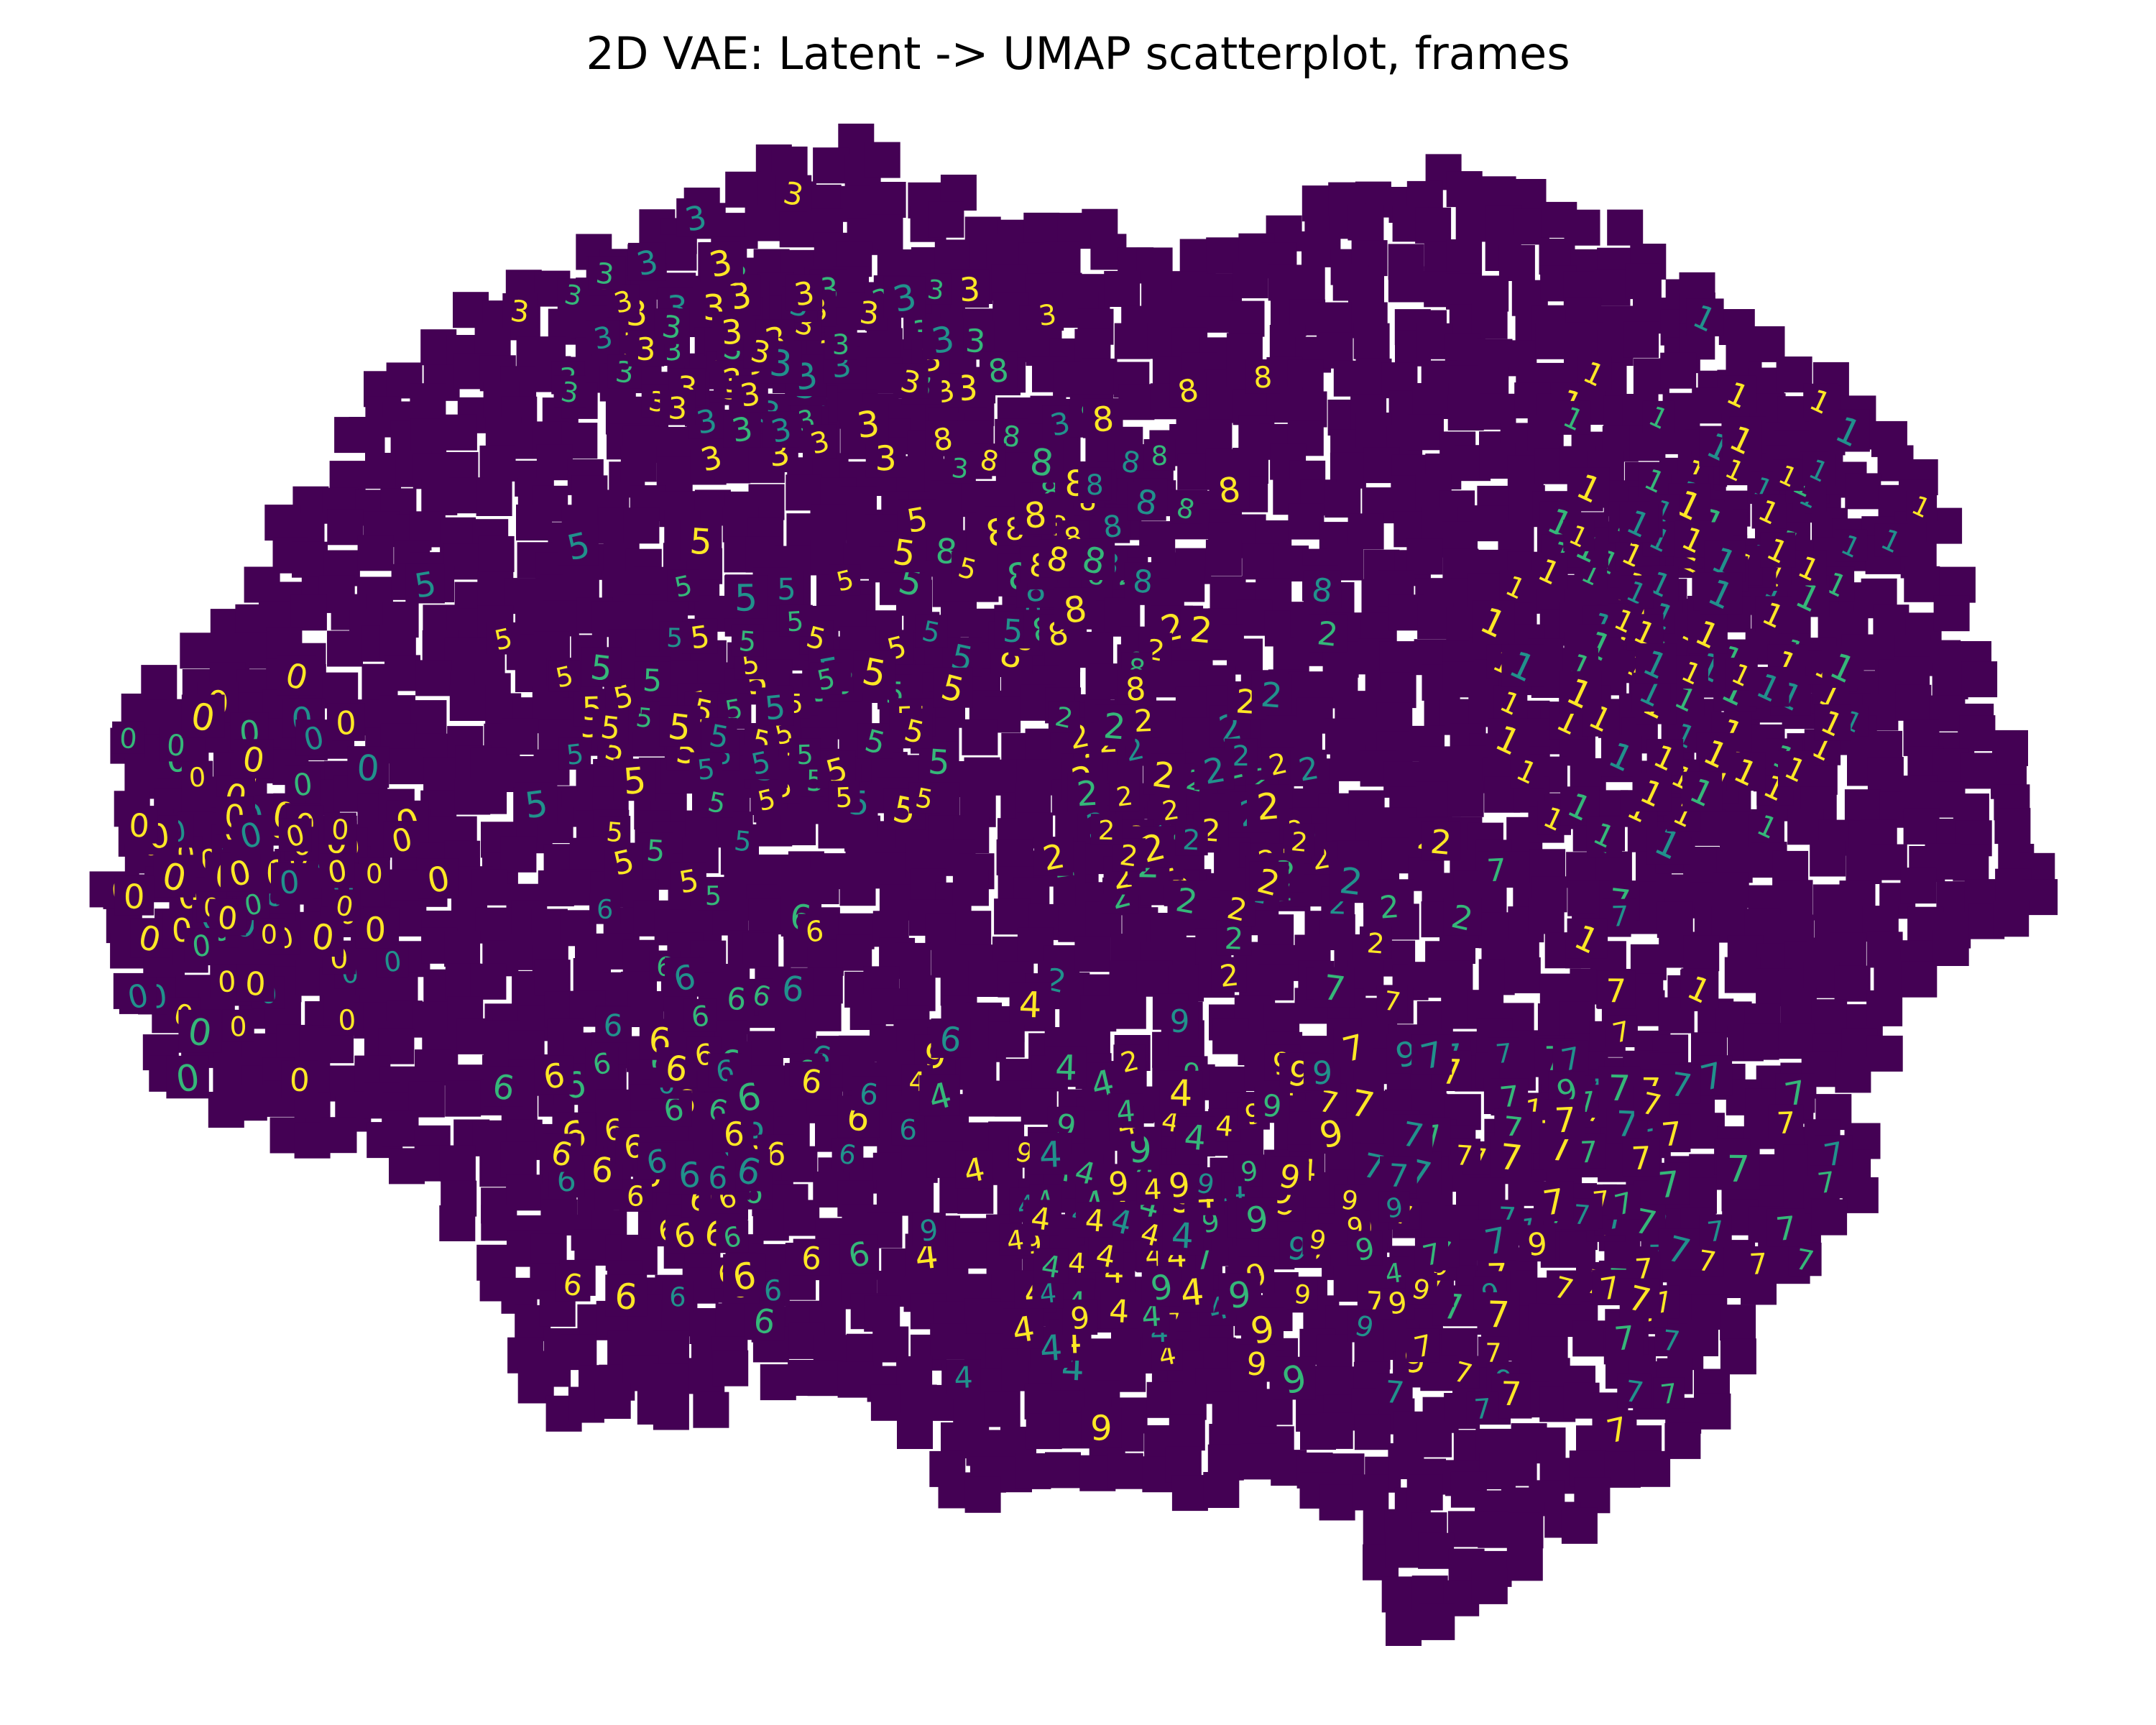 The width and height of the screenshot is (2156, 1725). Describe the element at coordinates (868, 424) in the screenshot. I see `digit-glyph: 3` at that location.